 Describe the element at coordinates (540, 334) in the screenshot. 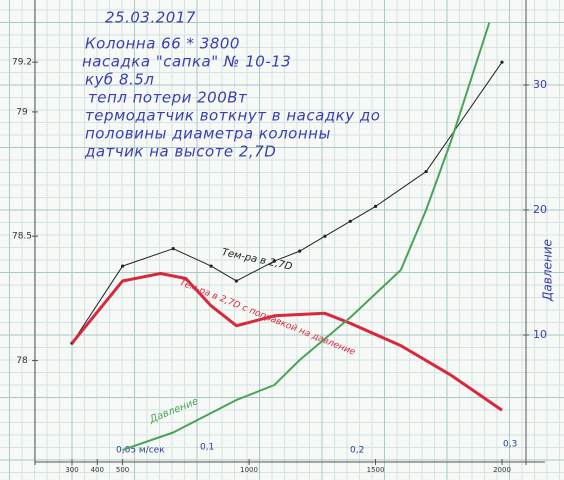

I see `y2-tick-label: 10` at that location.